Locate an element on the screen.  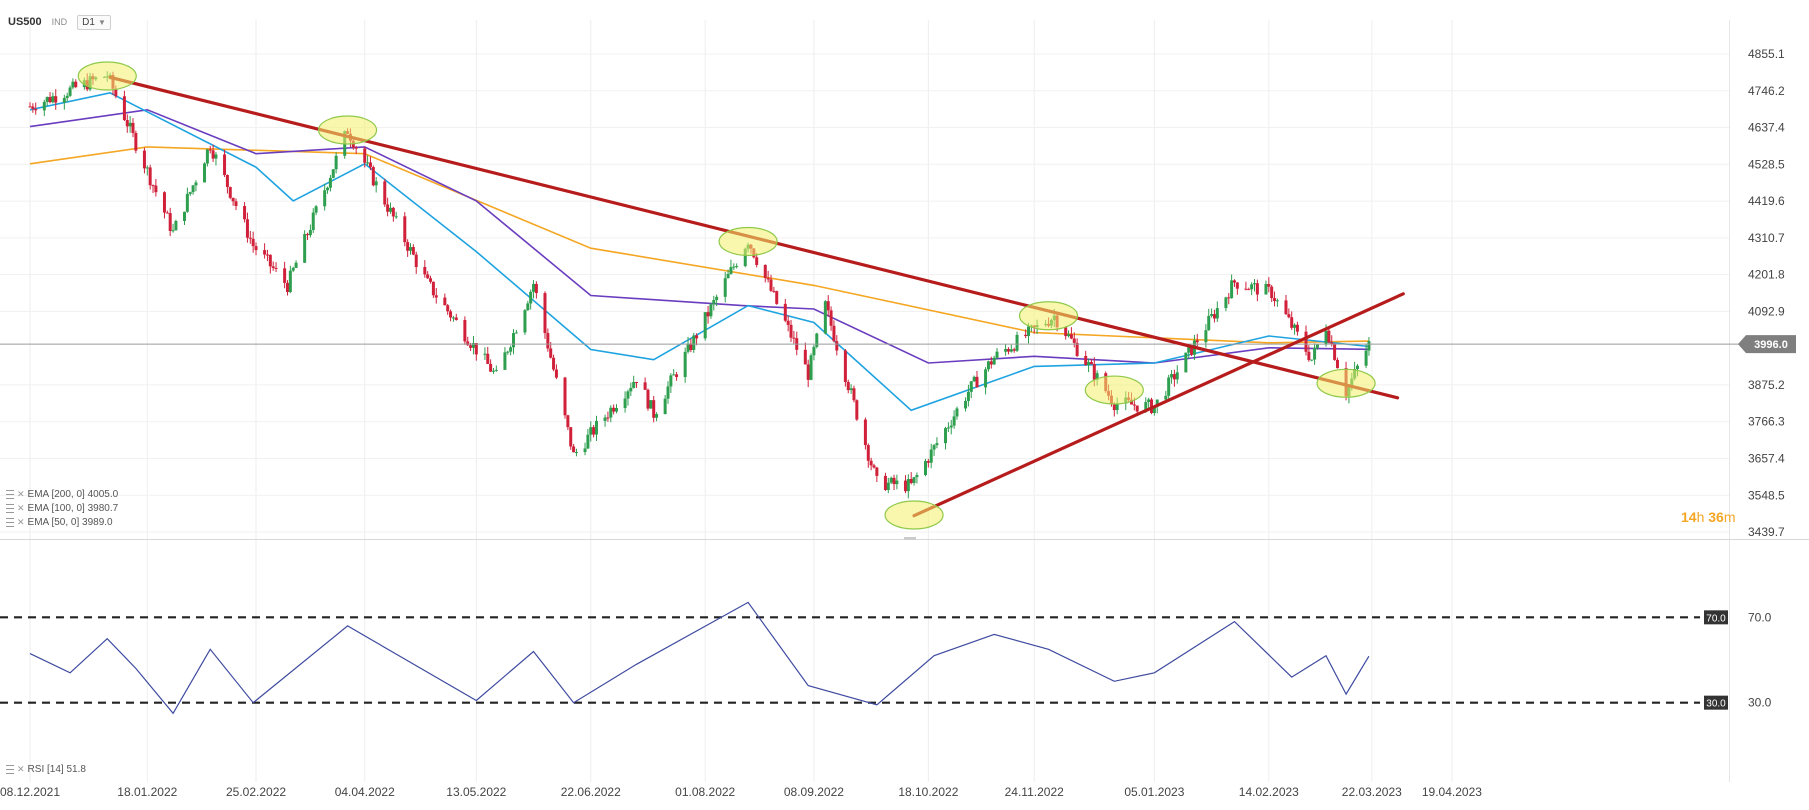
indicator-ema-100: ✕ EMA [100, 0] 3980.7 is located at coordinates (62, 508).